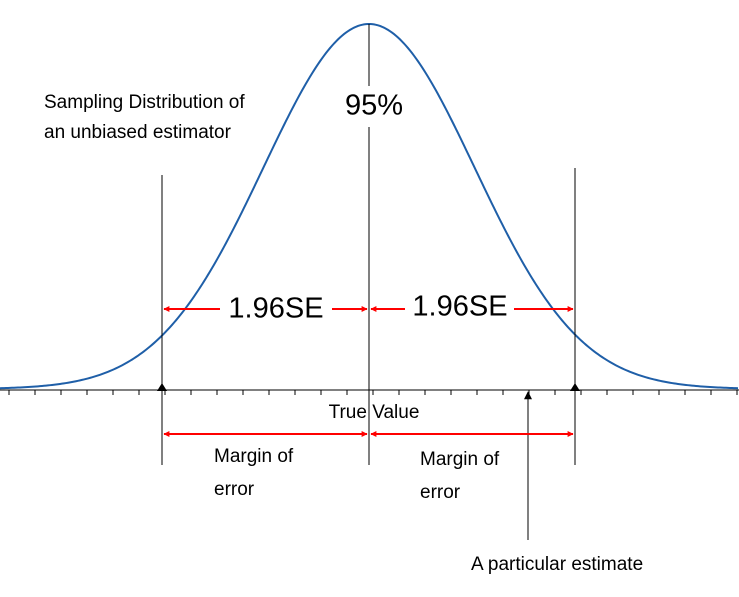 This screenshot has width=739, height=597. I want to click on center-label: True Value, so click(374, 412).